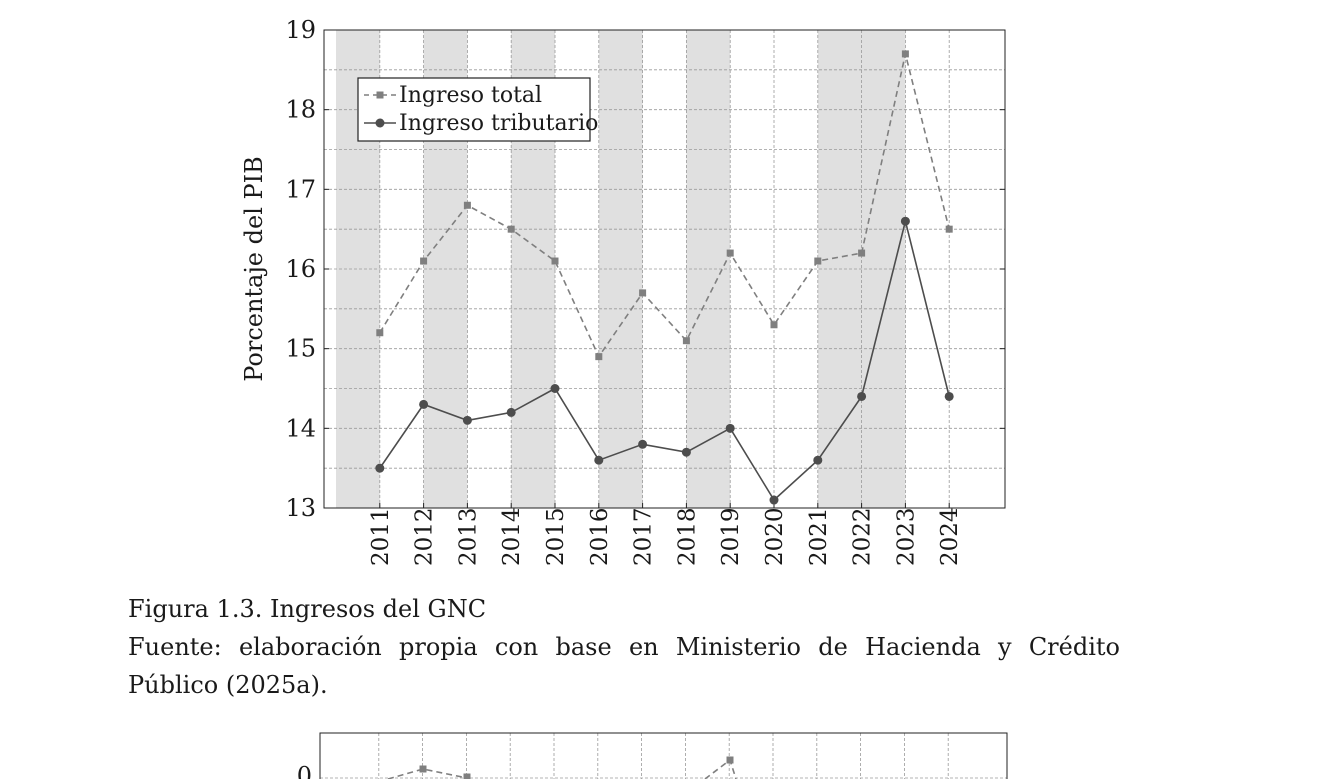  I want to click on x-tick-label-2020: 2020, so click(775, 536).